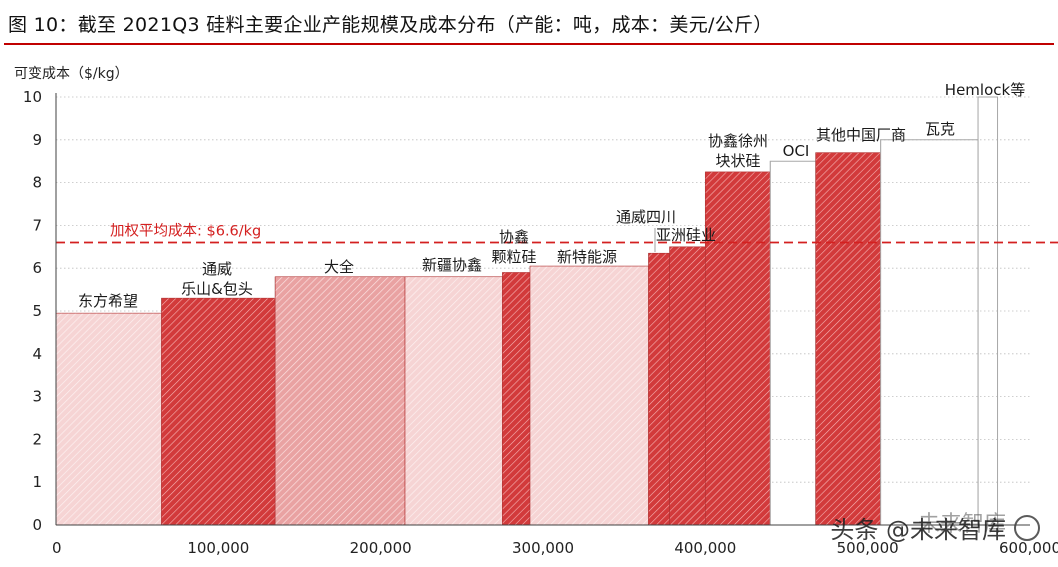 This screenshot has width=1058, height=567. What do you see at coordinates (513, 247) in the screenshot?
I see `bar-label-4: 协鑫颗粒硅` at bounding box center [513, 247].